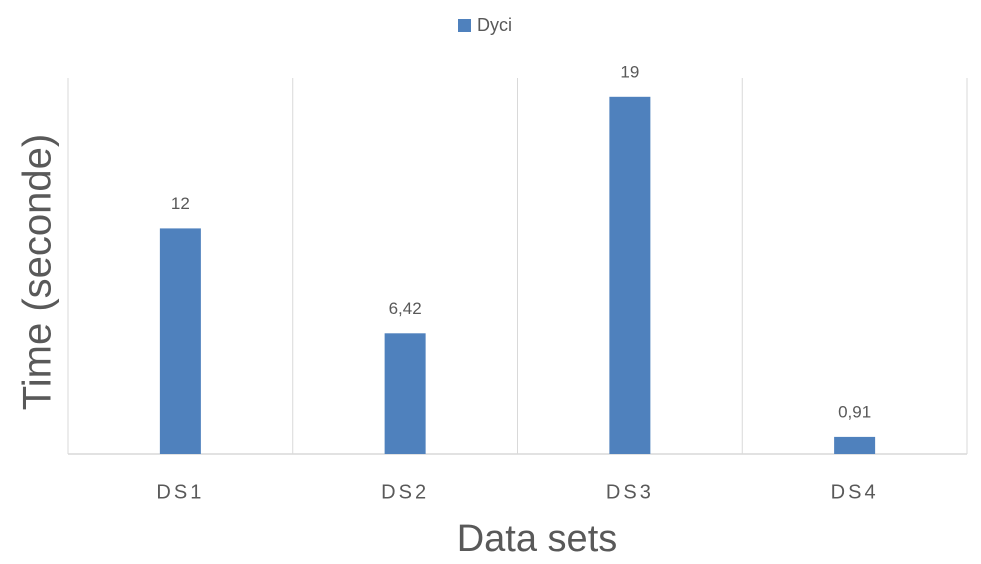 The image size is (981, 564). What do you see at coordinates (537, 539) in the screenshot?
I see `x-axis-label: Data sets` at bounding box center [537, 539].